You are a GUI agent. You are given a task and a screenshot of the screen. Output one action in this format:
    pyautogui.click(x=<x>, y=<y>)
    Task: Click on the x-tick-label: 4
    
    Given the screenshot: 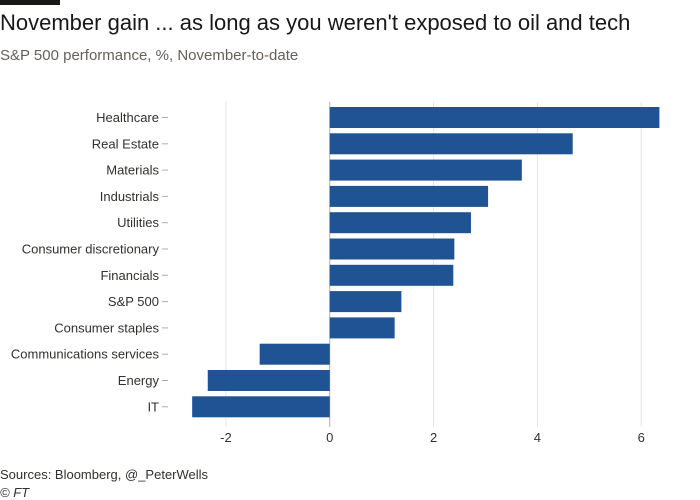 What is the action you would take?
    pyautogui.click(x=537, y=437)
    